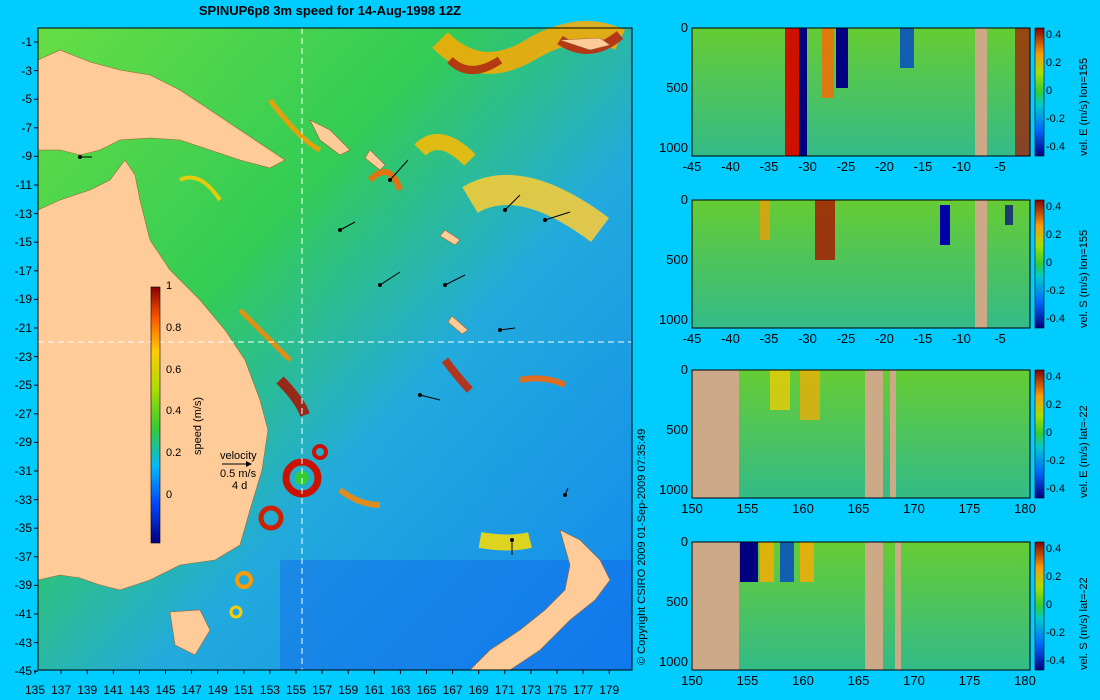 Image resolution: width=1100 pixels, height=700 pixels. What do you see at coordinates (330, 10) in the screenshot?
I see `page-title: SPINUP6p8 3m speed for 14-Aug-1998 12Z` at bounding box center [330, 10].